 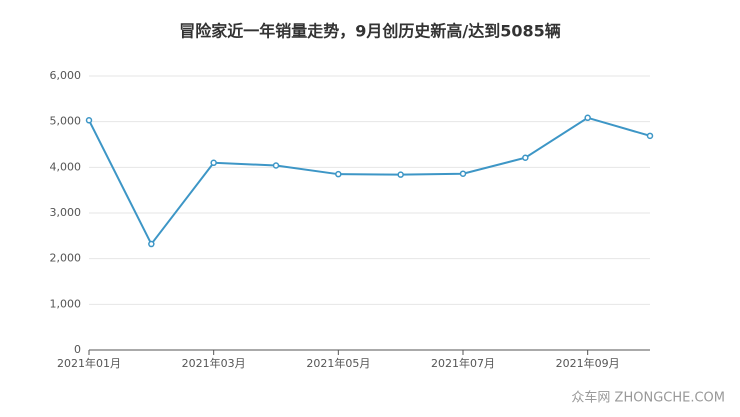 What do you see at coordinates (77, 349) in the screenshot?
I see `y-tick-label: 0` at bounding box center [77, 349].